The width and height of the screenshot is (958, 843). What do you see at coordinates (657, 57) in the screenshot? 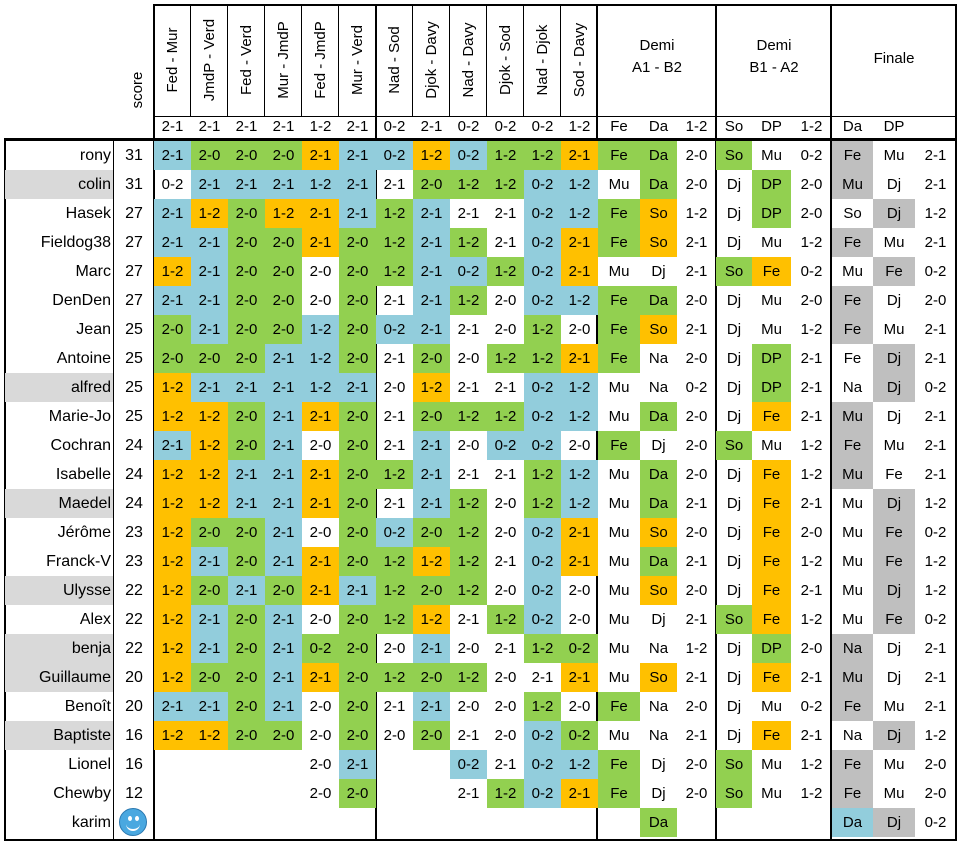
I see `demi1-header: Demi A1 - B2` at bounding box center [657, 57].